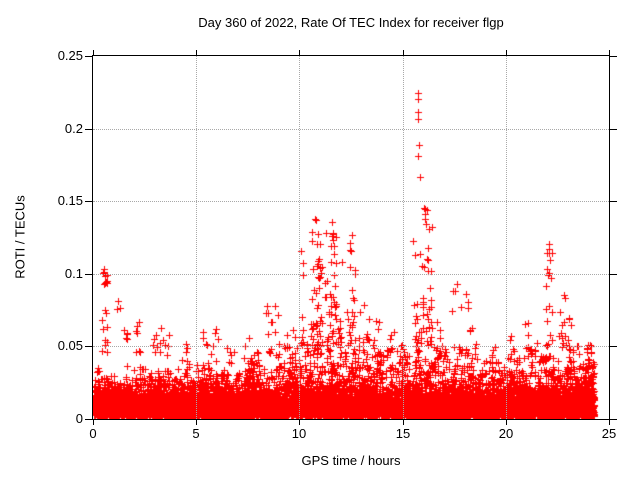 The height and width of the screenshot is (480, 640). Describe the element at coordinates (70, 345) in the screenshot. I see `y-tick-label: 0.05` at that location.